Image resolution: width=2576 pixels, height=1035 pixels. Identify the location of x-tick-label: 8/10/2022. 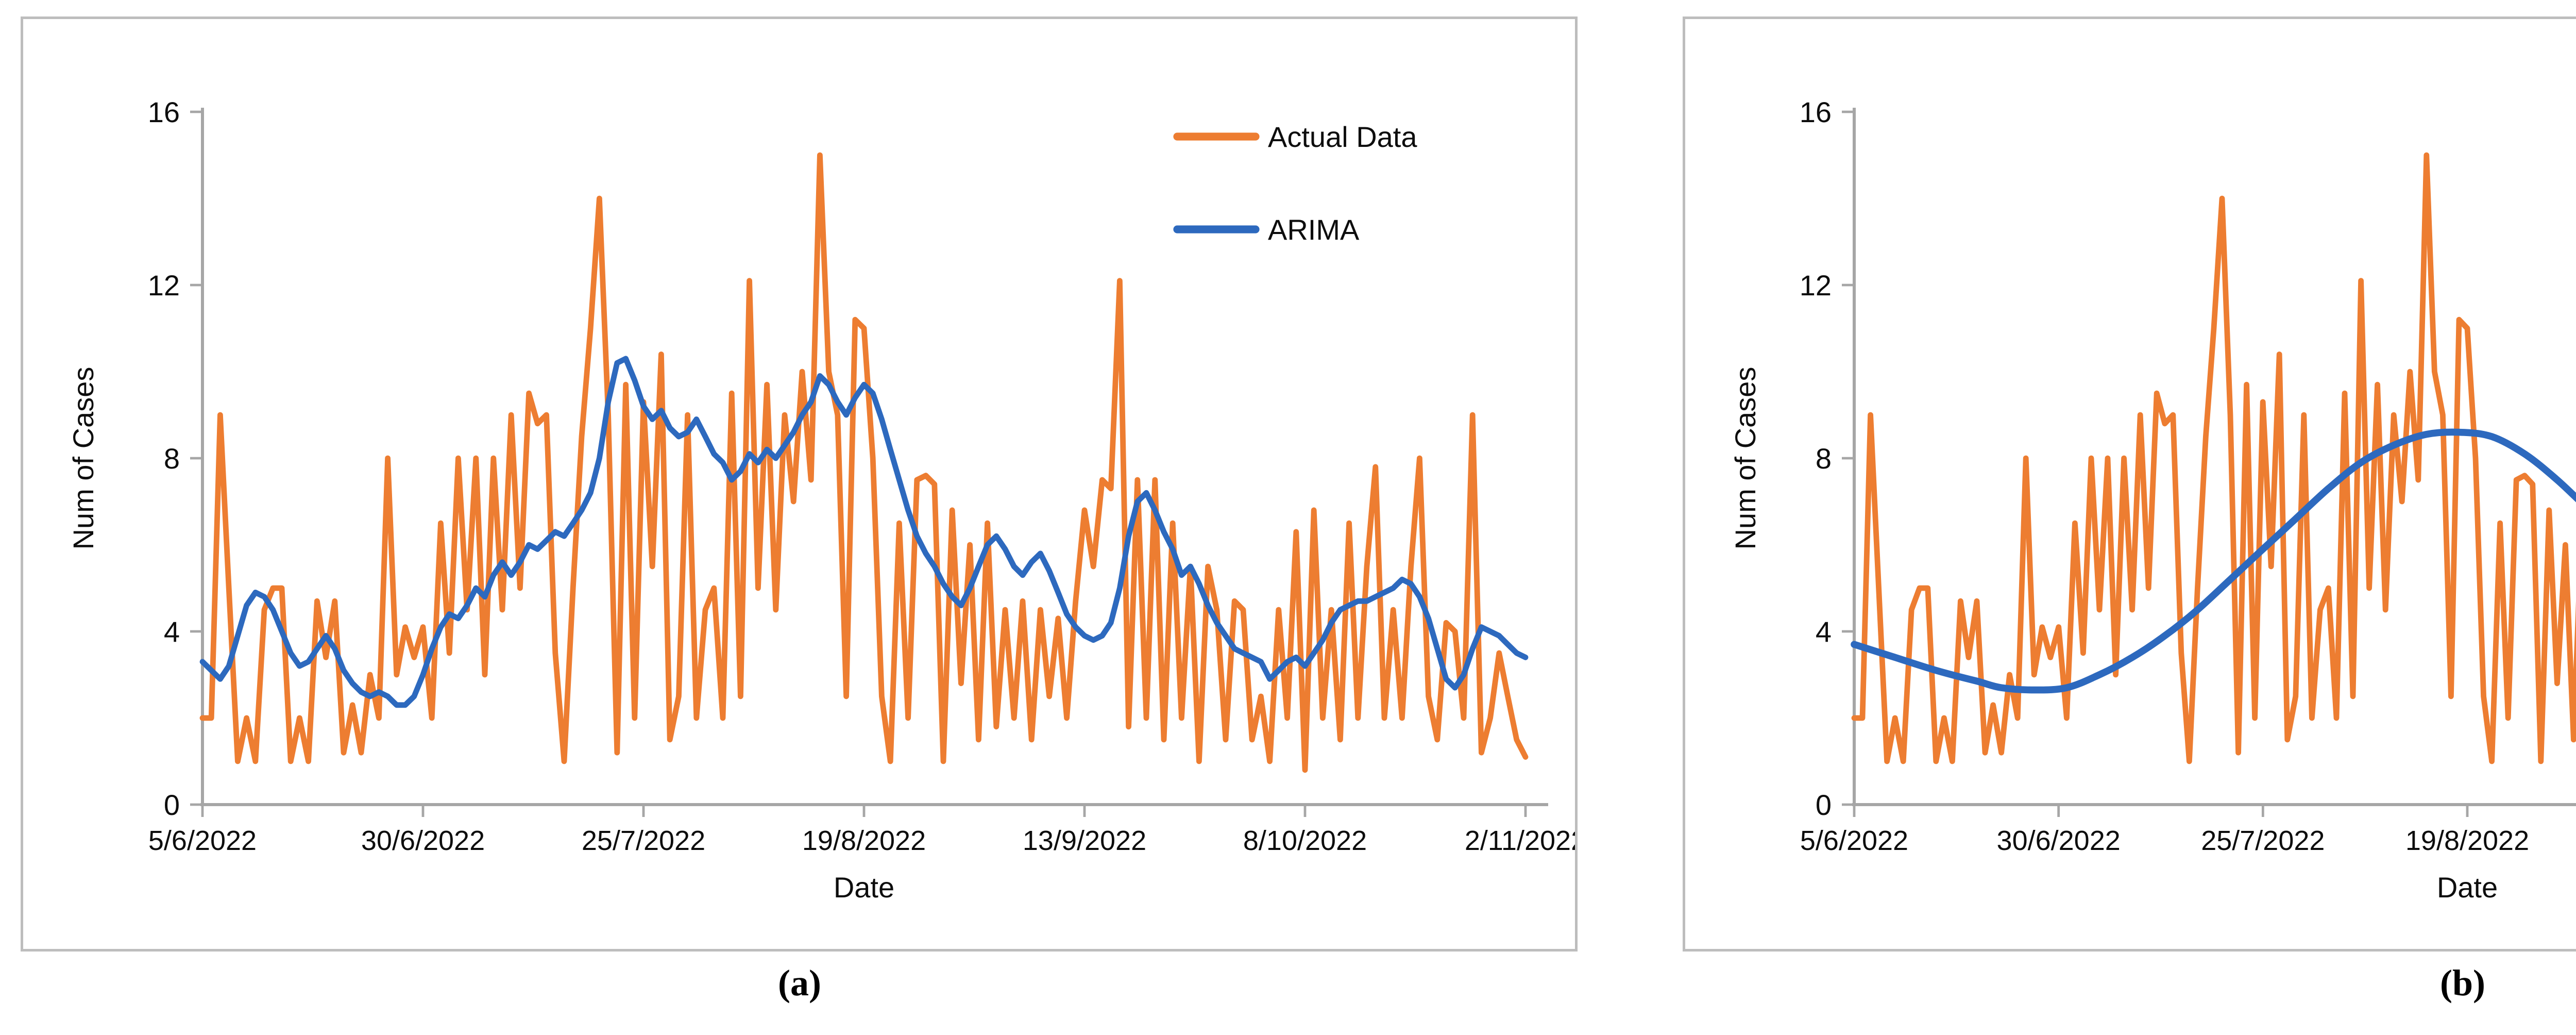
(1305, 840).